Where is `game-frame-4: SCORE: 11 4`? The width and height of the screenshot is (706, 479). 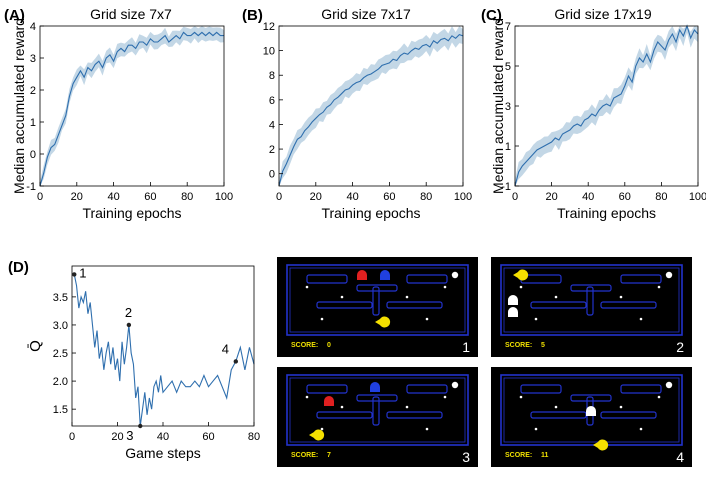 game-frame-4: SCORE: 11 4 is located at coordinates (591, 417).